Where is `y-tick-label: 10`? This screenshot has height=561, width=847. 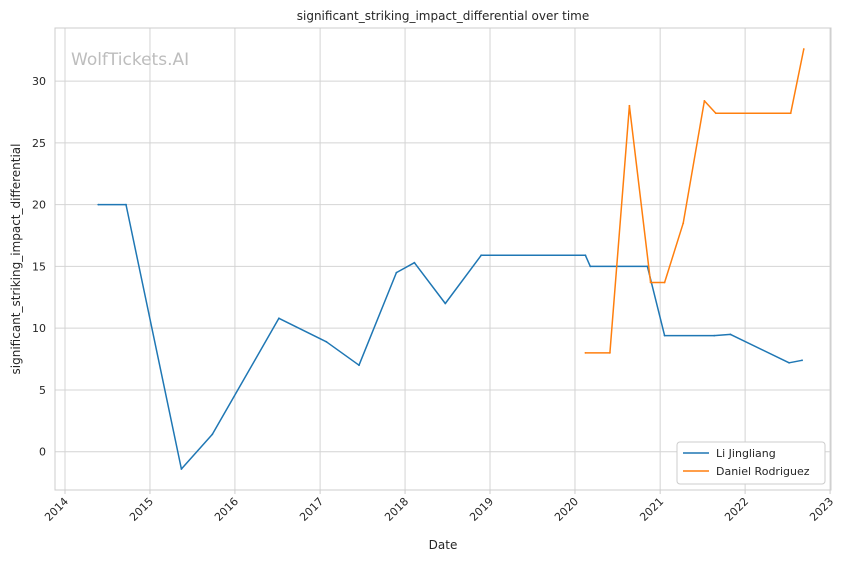
y-tick-label: 10 is located at coordinates (39, 328).